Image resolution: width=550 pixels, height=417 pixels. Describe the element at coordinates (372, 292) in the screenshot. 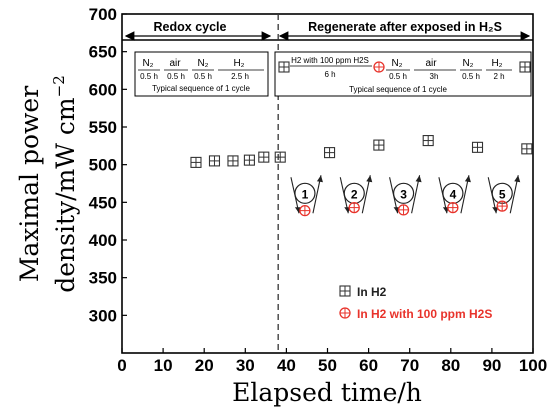

I see `legend-label-h2: In H2` at that location.